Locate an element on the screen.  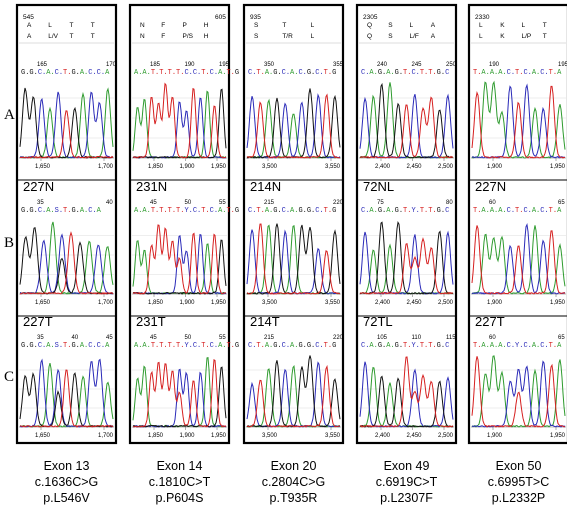
cdna-change-caption: c.1810C>T is located at coordinates (180, 482).